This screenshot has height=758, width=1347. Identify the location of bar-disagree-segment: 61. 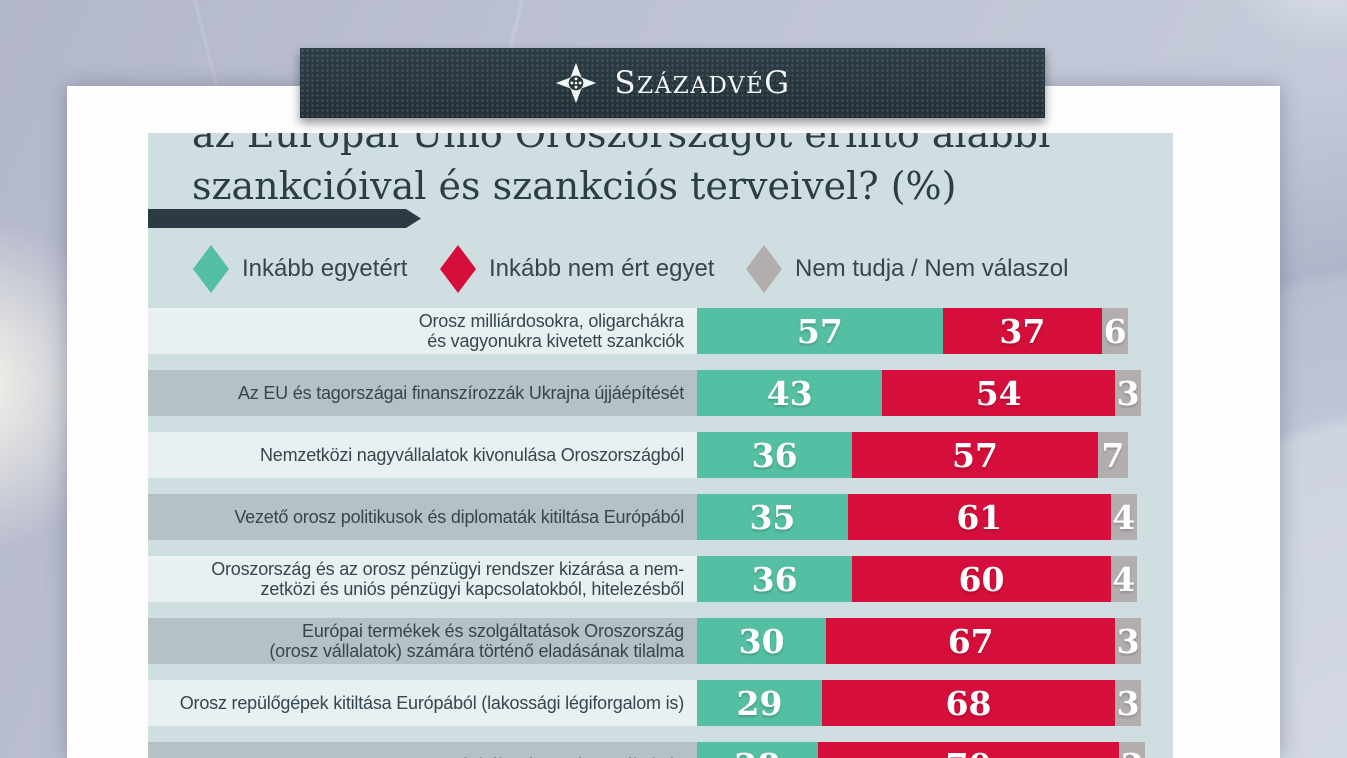
(979, 517).